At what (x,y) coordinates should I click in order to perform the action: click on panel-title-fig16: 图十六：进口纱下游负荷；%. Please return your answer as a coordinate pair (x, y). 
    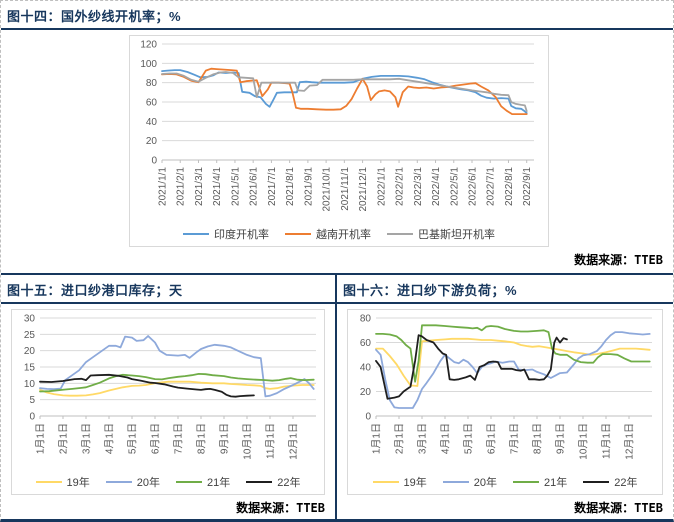
    Looking at the image, I should click on (505, 289).